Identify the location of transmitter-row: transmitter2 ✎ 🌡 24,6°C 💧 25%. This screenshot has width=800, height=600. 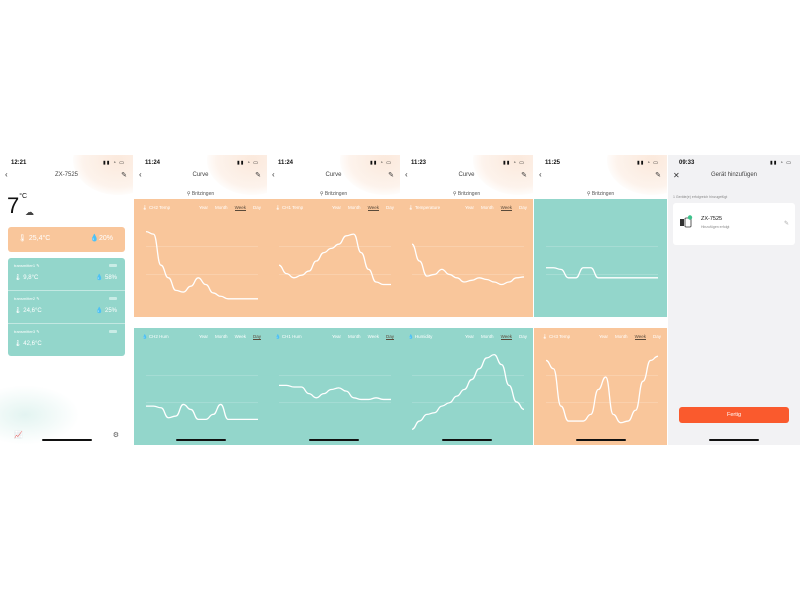
(66, 307).